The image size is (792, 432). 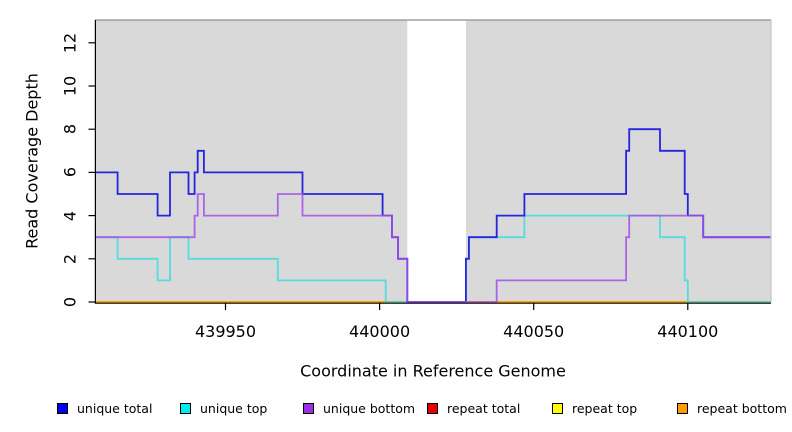 I want to click on x-tick-label: 440000, so click(x=380, y=331).